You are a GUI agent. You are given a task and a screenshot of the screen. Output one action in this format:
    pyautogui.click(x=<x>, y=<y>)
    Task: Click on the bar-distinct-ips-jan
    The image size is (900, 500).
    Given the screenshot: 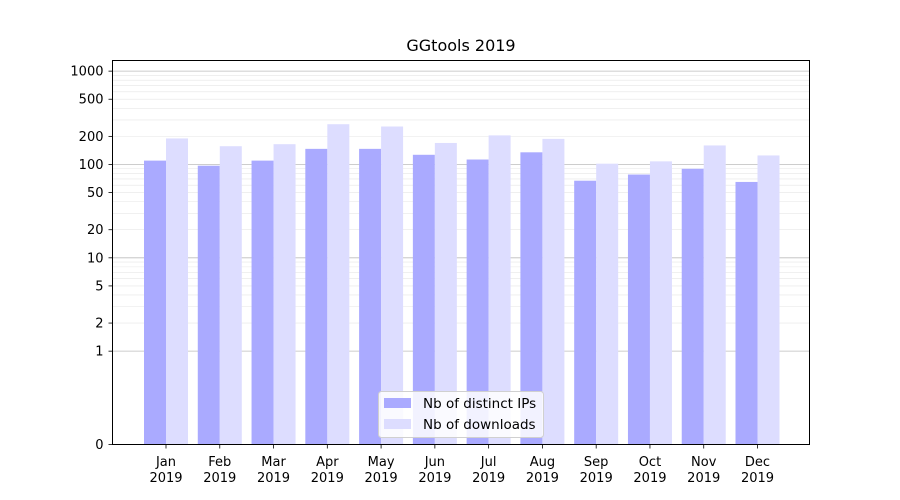 What is the action you would take?
    pyautogui.click(x=155, y=302)
    